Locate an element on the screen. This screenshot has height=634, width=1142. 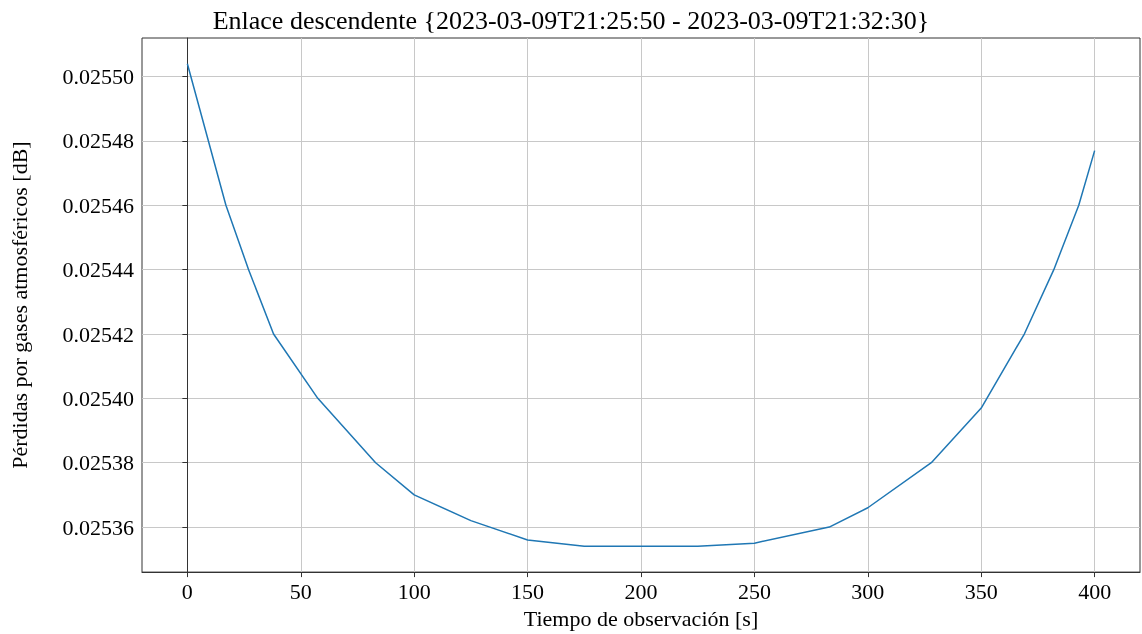
y-tick-label: 0.02538 is located at coordinates (98, 463).